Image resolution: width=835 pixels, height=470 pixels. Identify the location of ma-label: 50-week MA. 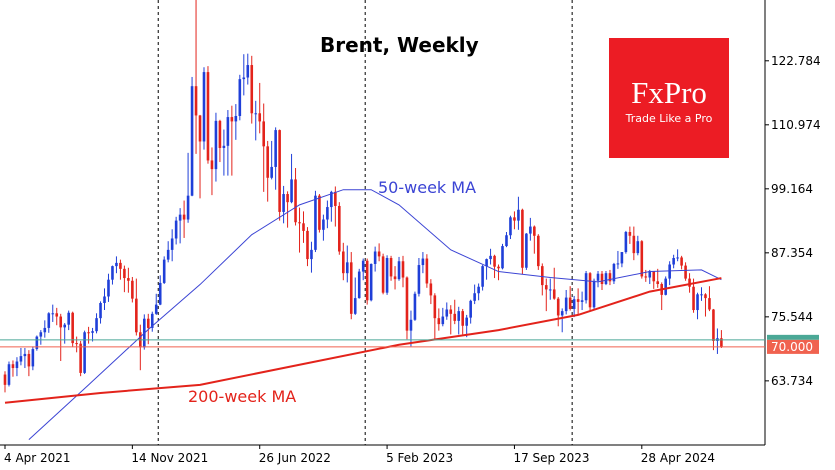
(427, 187).